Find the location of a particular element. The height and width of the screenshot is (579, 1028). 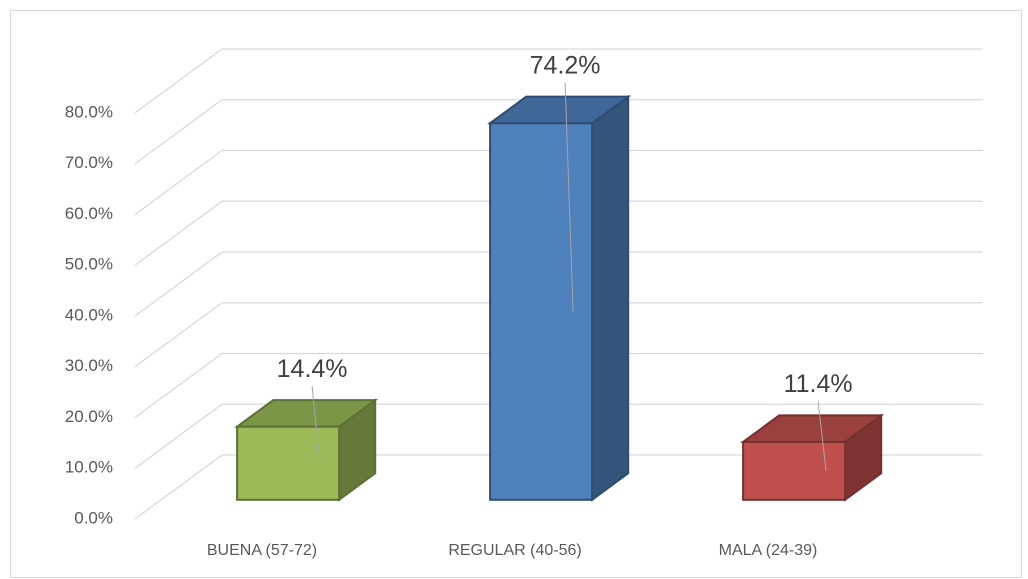

y-tick-label: 20.0% is located at coordinates (89, 416).